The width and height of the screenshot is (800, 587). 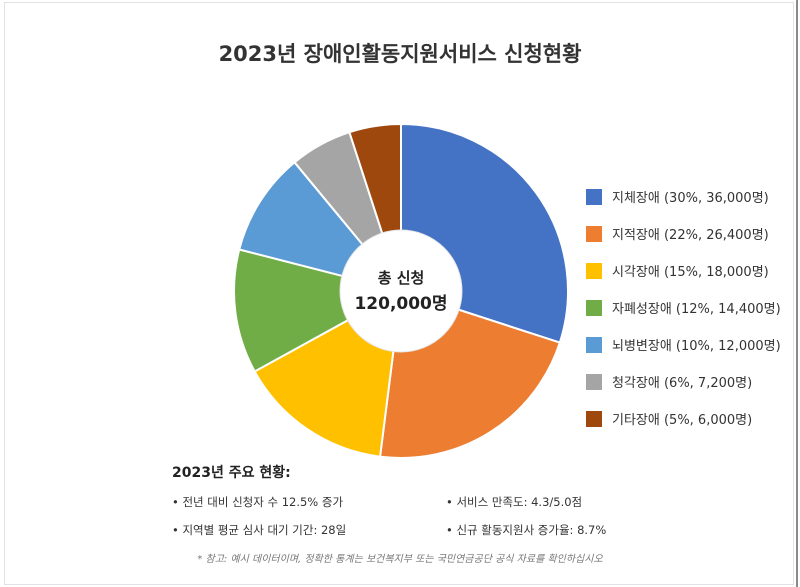 I want to click on legend-item-4: 뇌병변장애 (10%, 12,000명), so click(x=692, y=344).